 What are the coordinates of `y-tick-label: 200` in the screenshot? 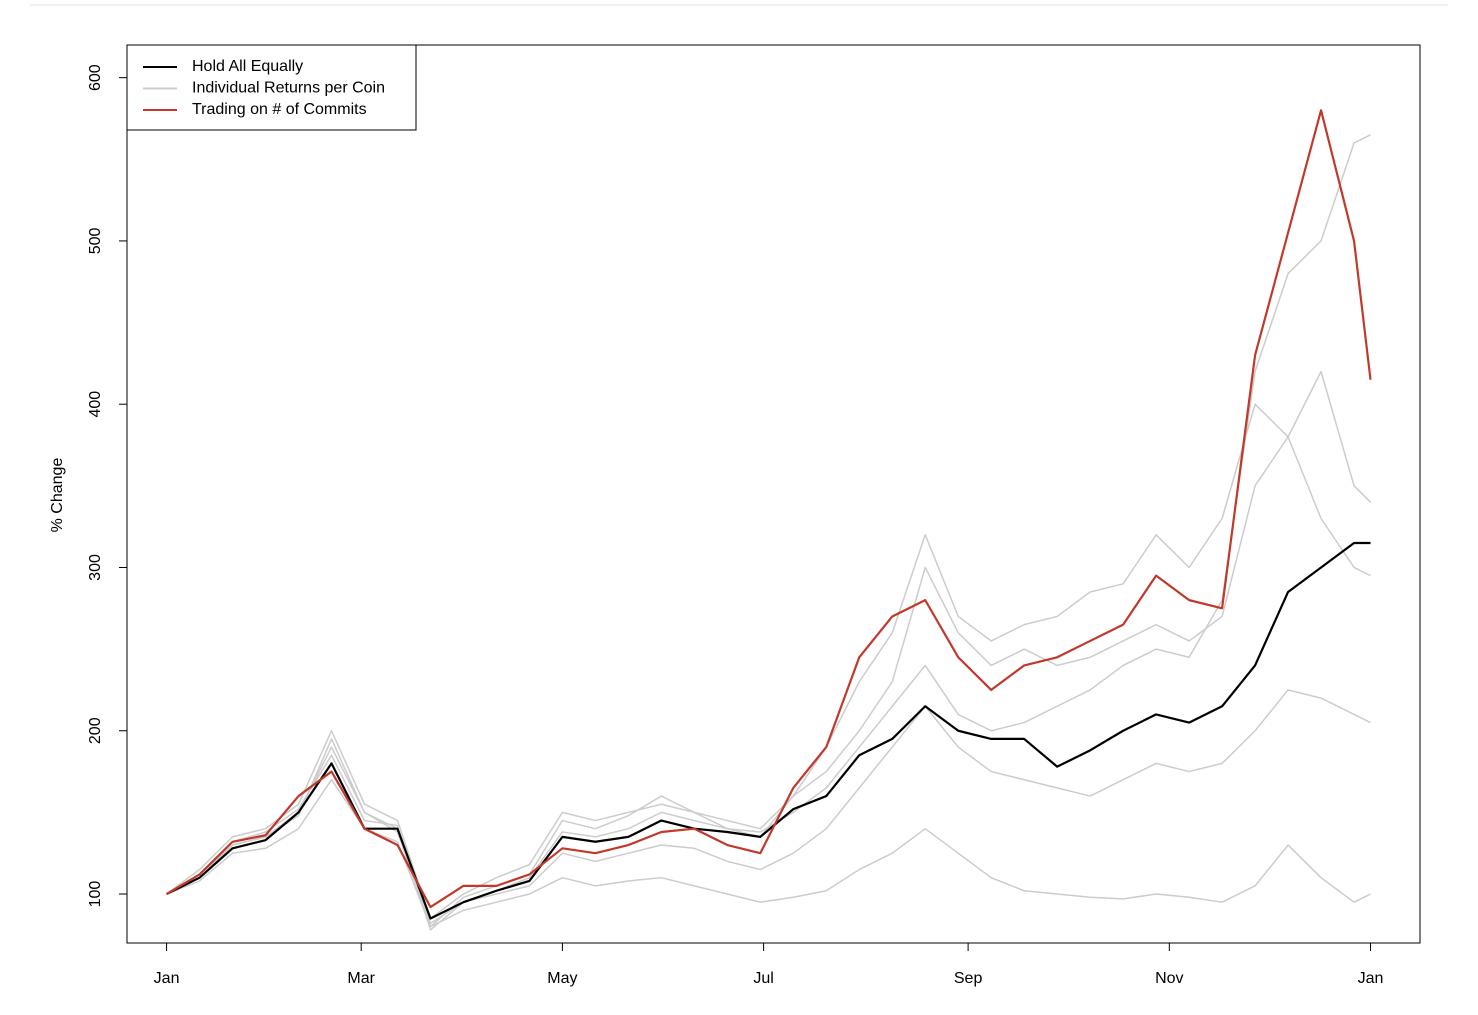 It's located at (95, 730).